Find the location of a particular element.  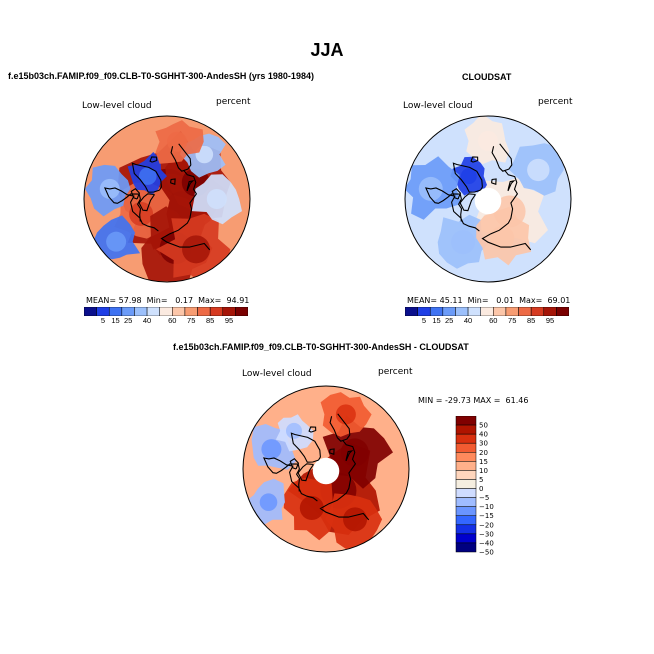

panel2-left-label: Low-level cloud is located at coordinates (438, 106).